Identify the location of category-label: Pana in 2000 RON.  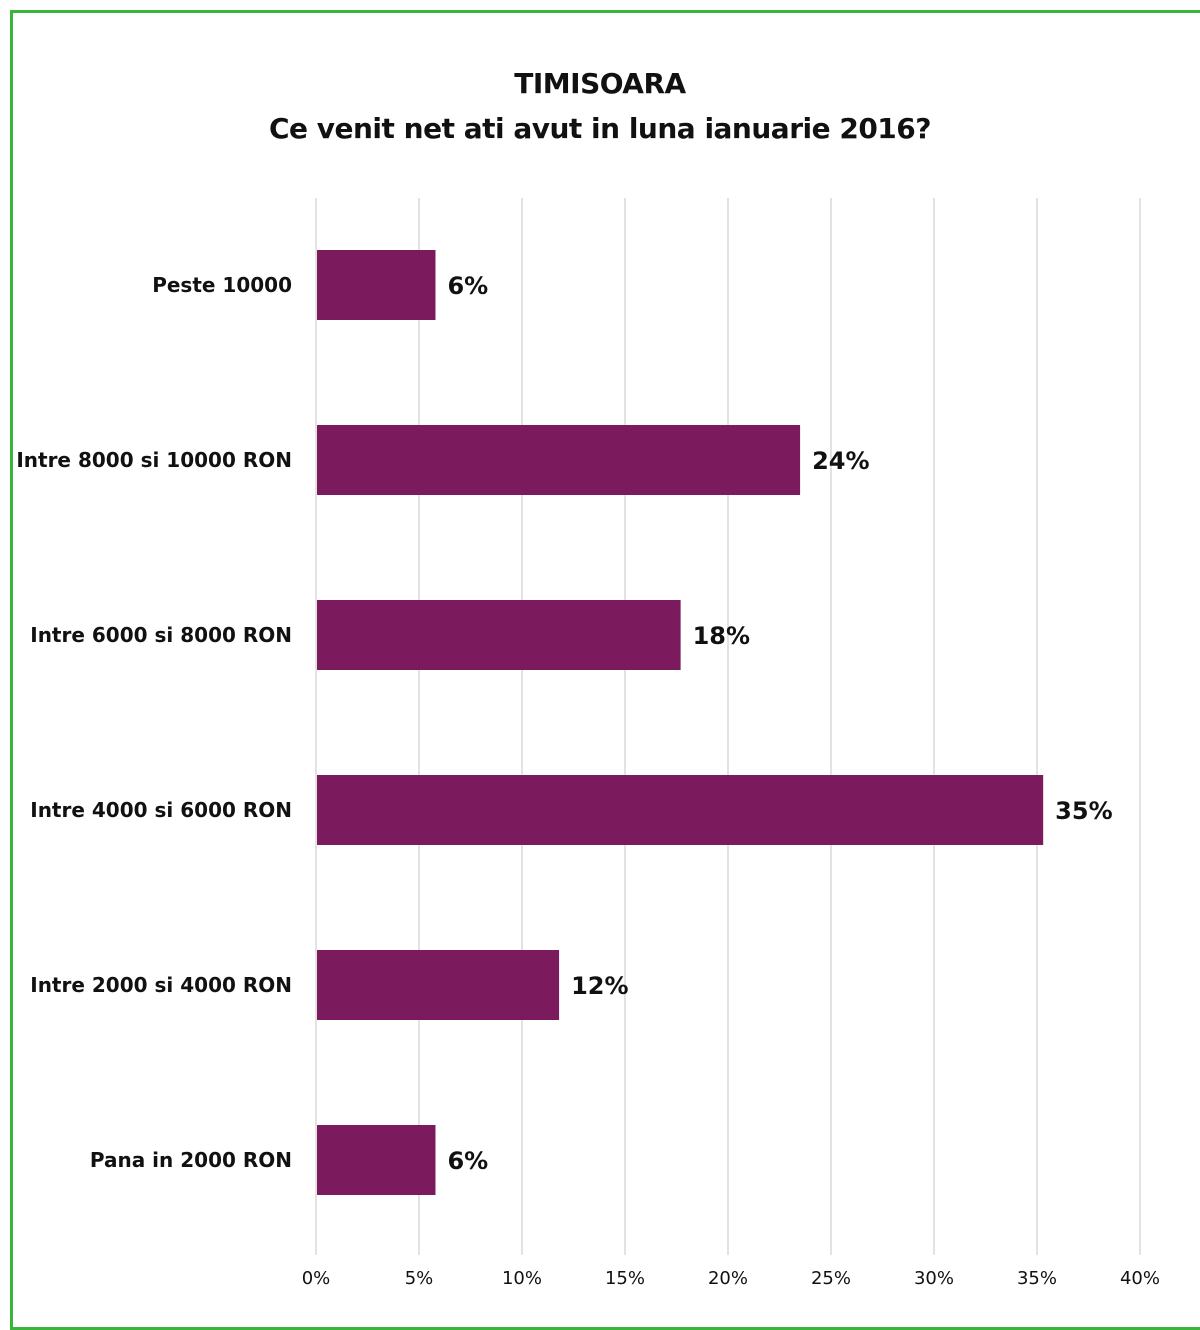
(191, 1160).